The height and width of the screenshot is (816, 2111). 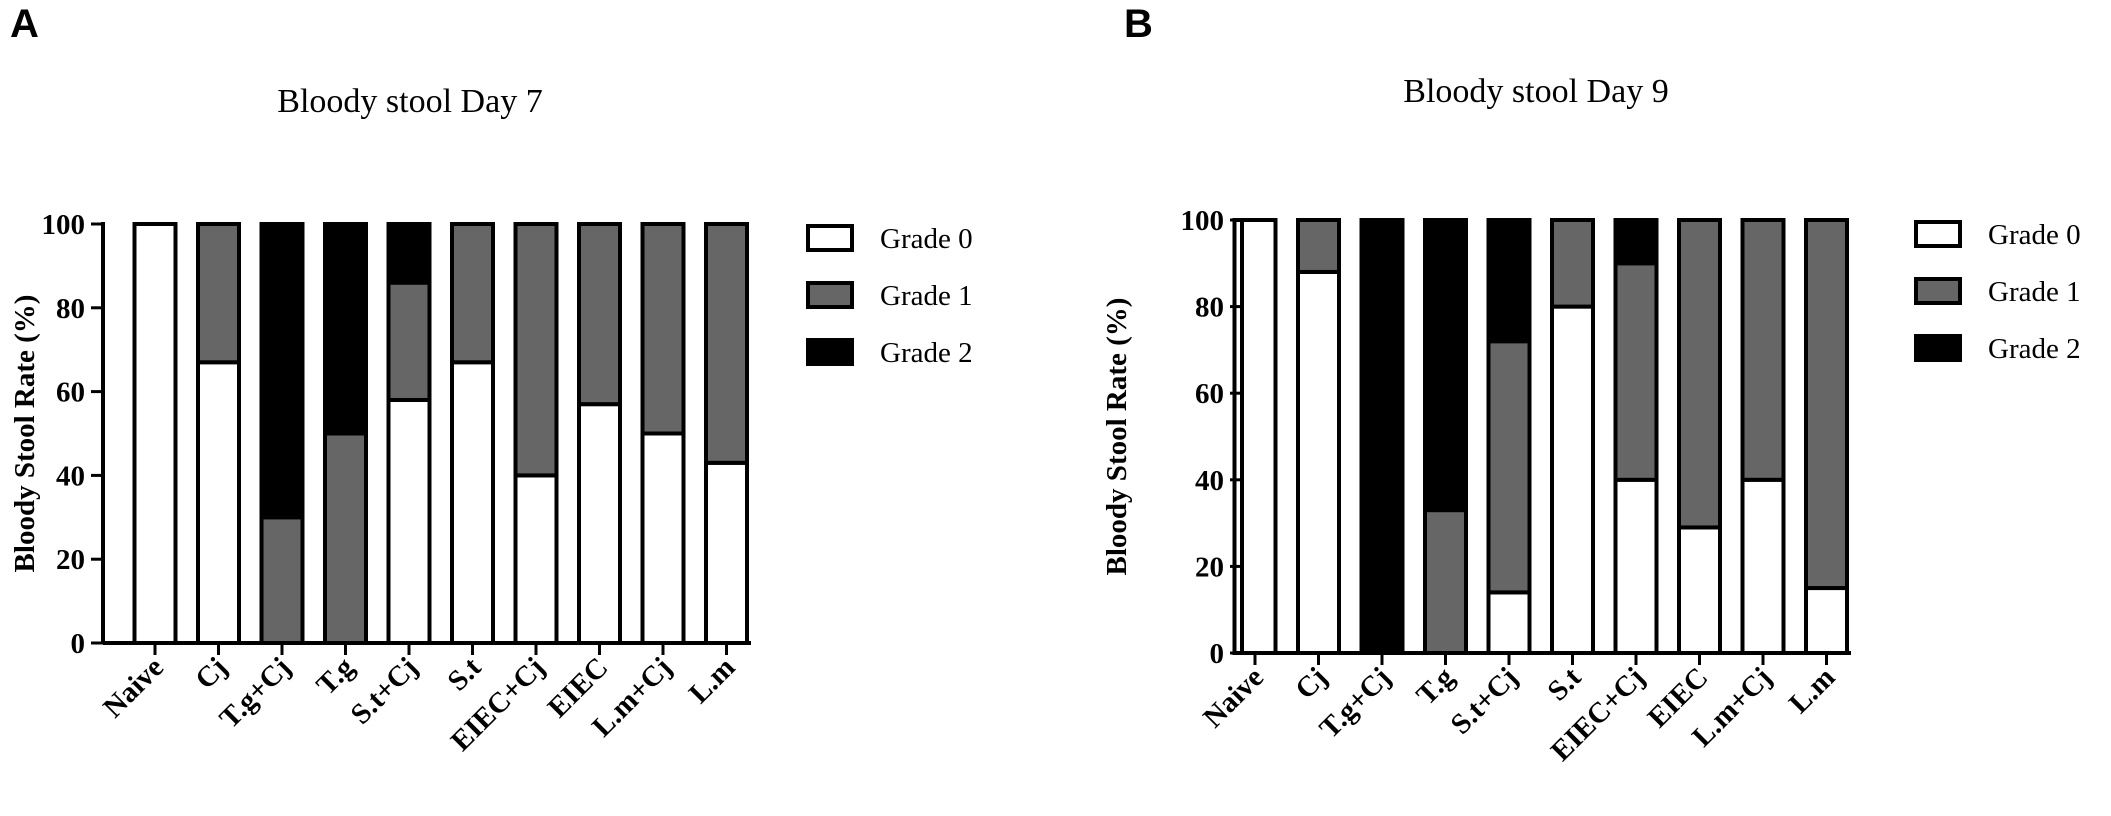 What do you see at coordinates (409, 101) in the screenshot?
I see `chart-title: Bloody stool Day 7` at bounding box center [409, 101].